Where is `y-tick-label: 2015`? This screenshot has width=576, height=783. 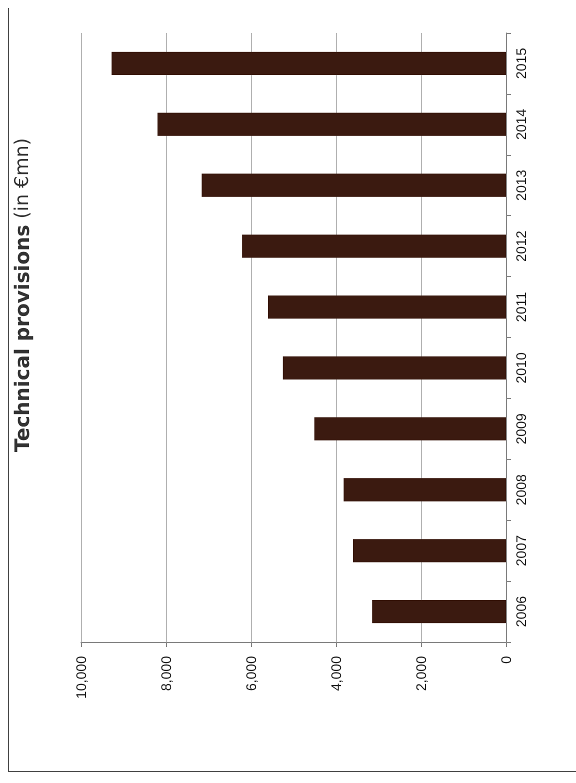 y-tick-label: 2015 is located at coordinates (521, 64).